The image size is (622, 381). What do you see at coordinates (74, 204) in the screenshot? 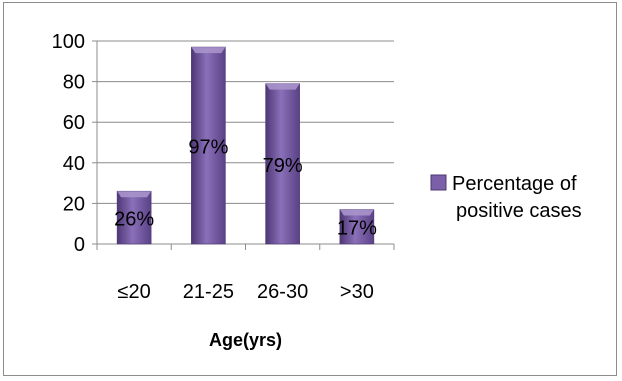
I see `y-tick-label: 20` at bounding box center [74, 204].